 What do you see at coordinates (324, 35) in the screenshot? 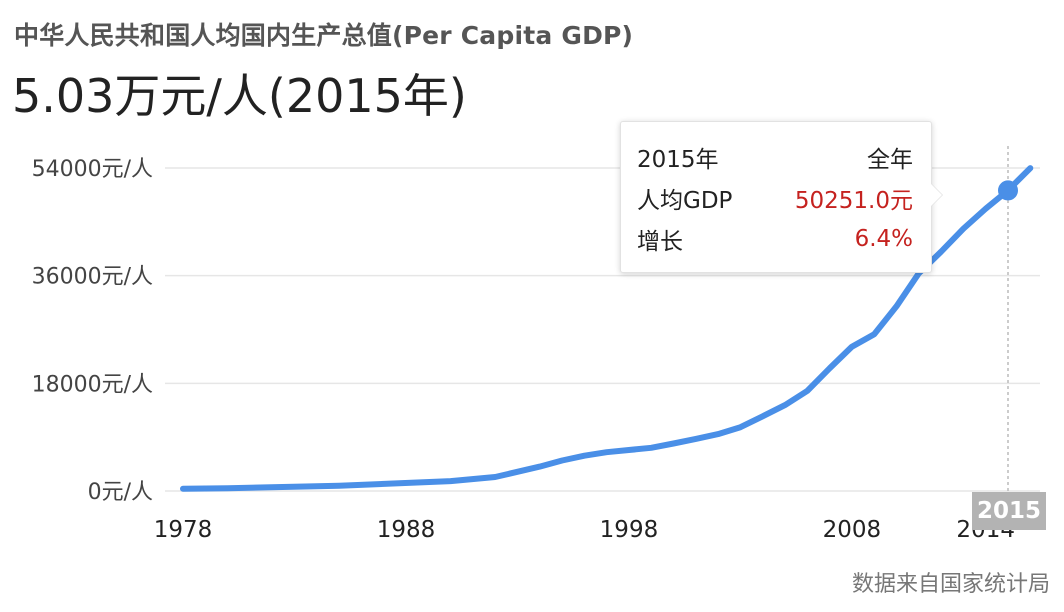
I see `chart-subtitle: 中华人民共和国人均国内生产总值(Per Capita GDP)` at bounding box center [324, 35].